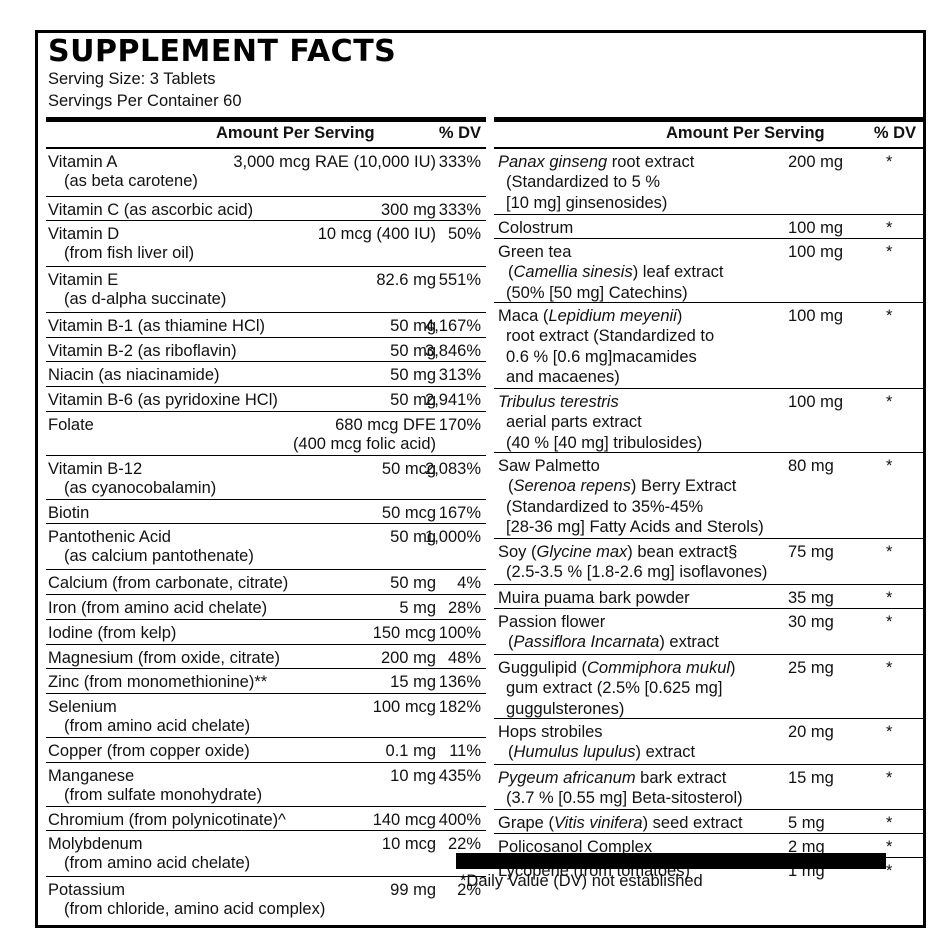 The image size is (945, 945). I want to click on right-header-amount: Amount Per Serving, so click(745, 133).